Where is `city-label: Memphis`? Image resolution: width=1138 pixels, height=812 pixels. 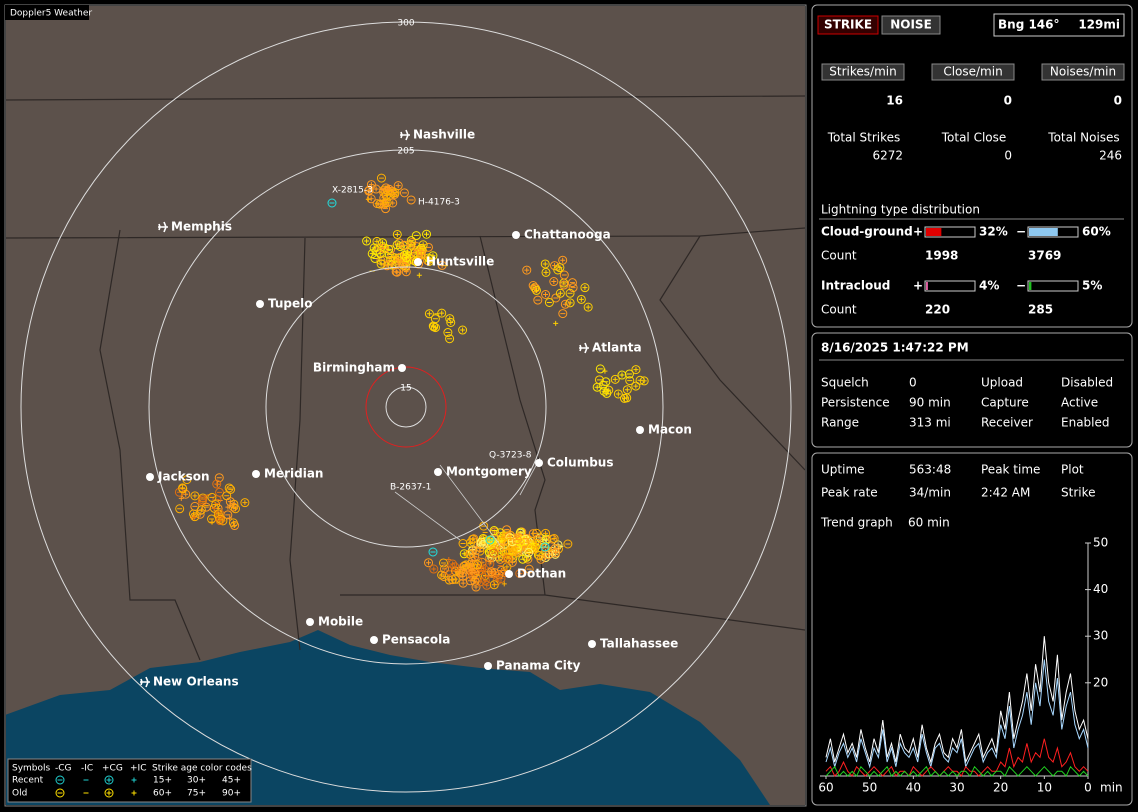 city-label: Memphis is located at coordinates (201, 227).